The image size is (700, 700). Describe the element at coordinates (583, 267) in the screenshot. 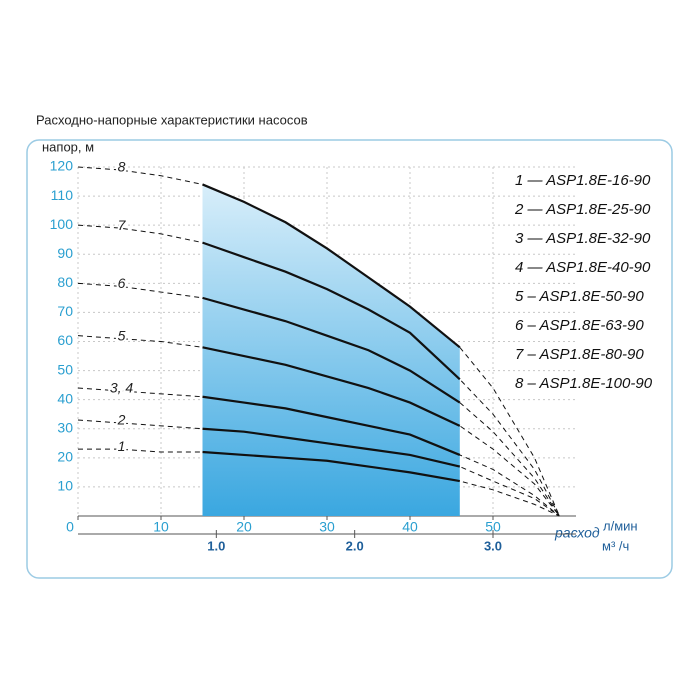

I see `legend-entry: 4 — ASP1.8E-40-90` at that location.